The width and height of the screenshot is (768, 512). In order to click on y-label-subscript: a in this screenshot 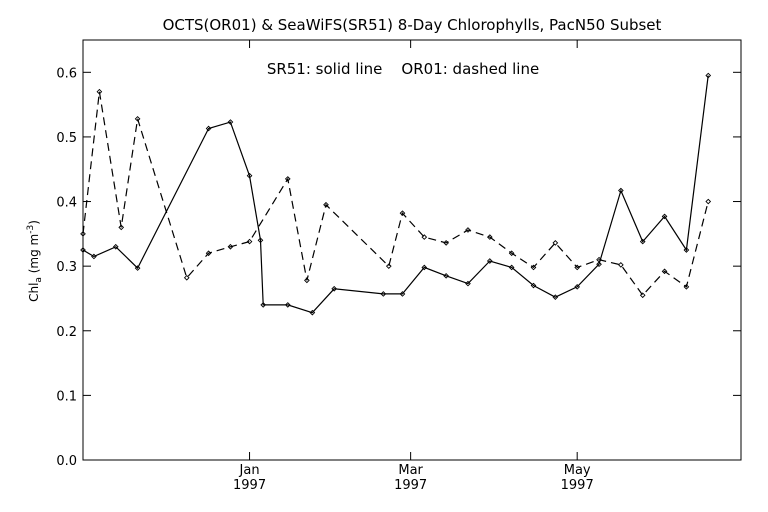, I will do `click(39, 280)`.